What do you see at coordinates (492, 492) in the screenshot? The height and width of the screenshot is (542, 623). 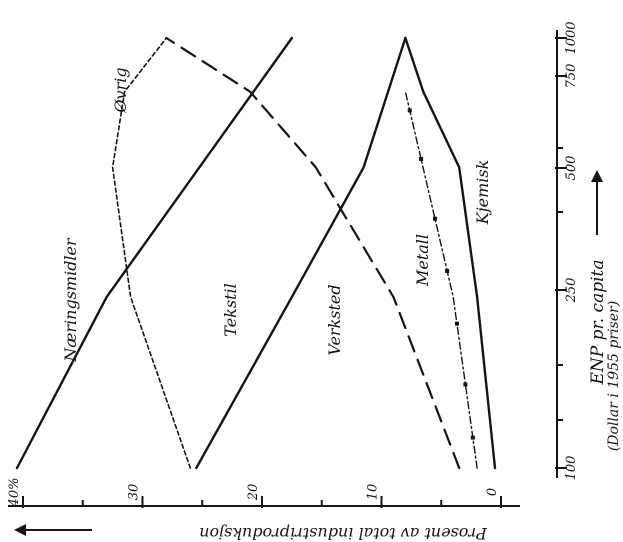 I see `y-tick-label: 0` at bounding box center [492, 492].